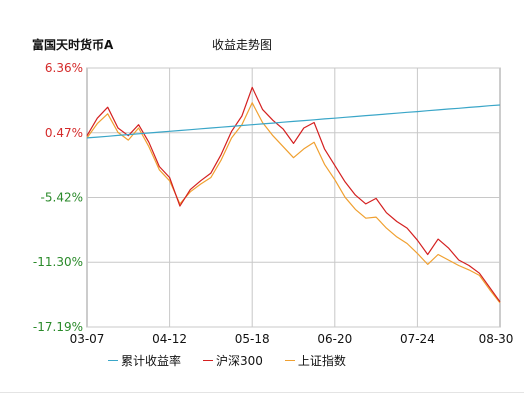 The image size is (524, 408). Describe the element at coordinates (417, 338) in the screenshot. I see `x-tick-label: 07-24` at that location.